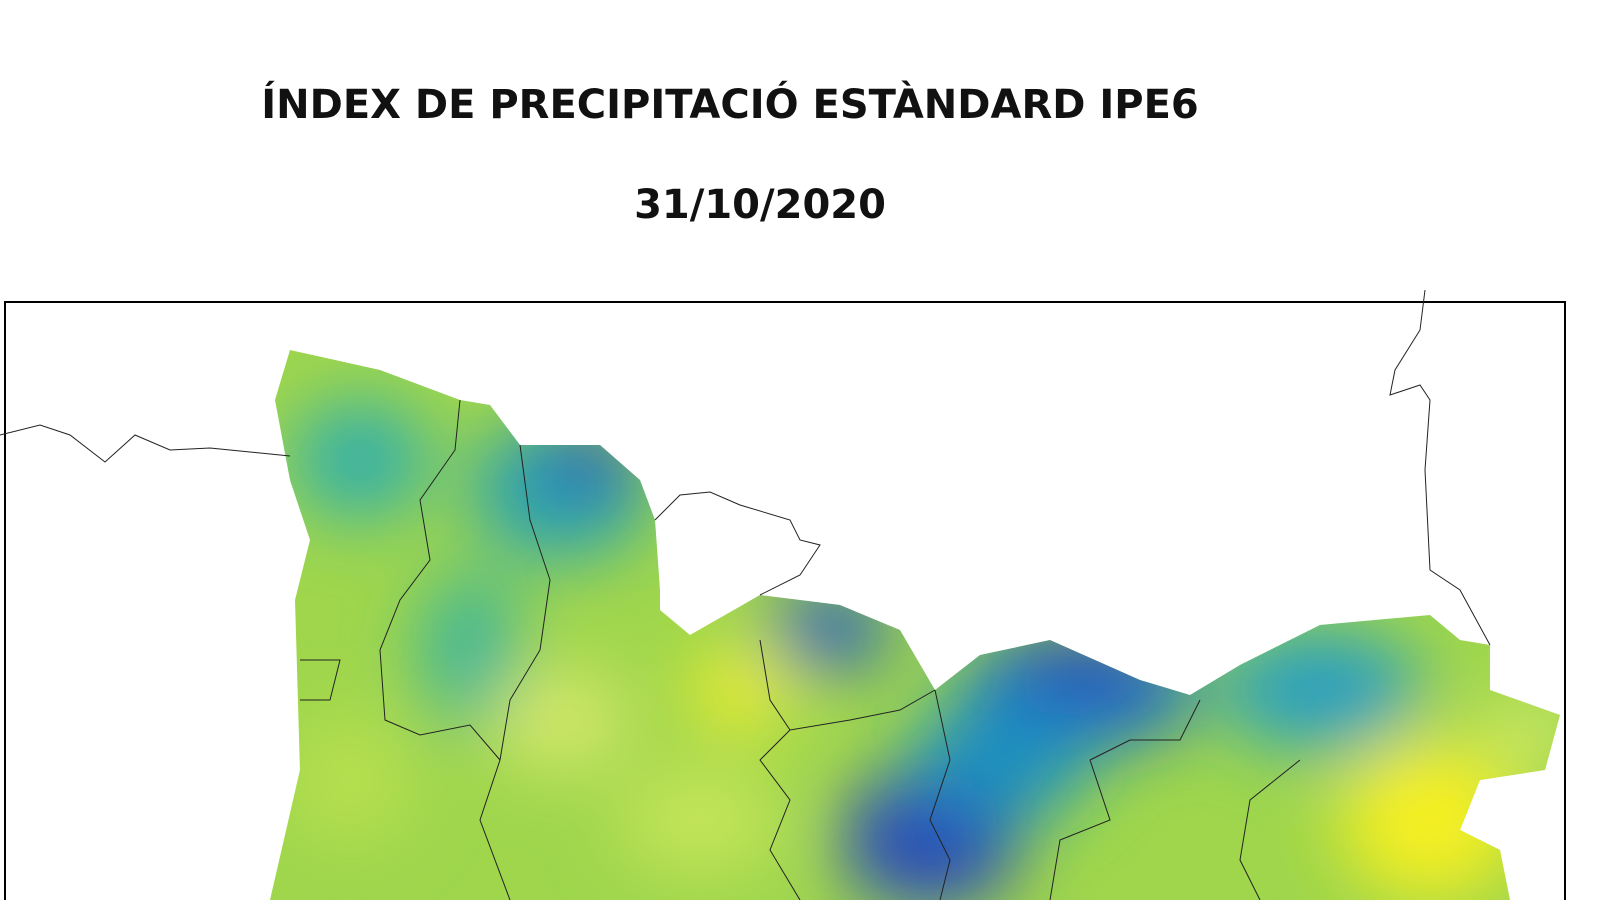 This screenshot has height=900, width=1600. I want to click on map-title: ÍNDEX DE PRECIPITACIÓ ESTÀNDARD IPE6, so click(730, 105).